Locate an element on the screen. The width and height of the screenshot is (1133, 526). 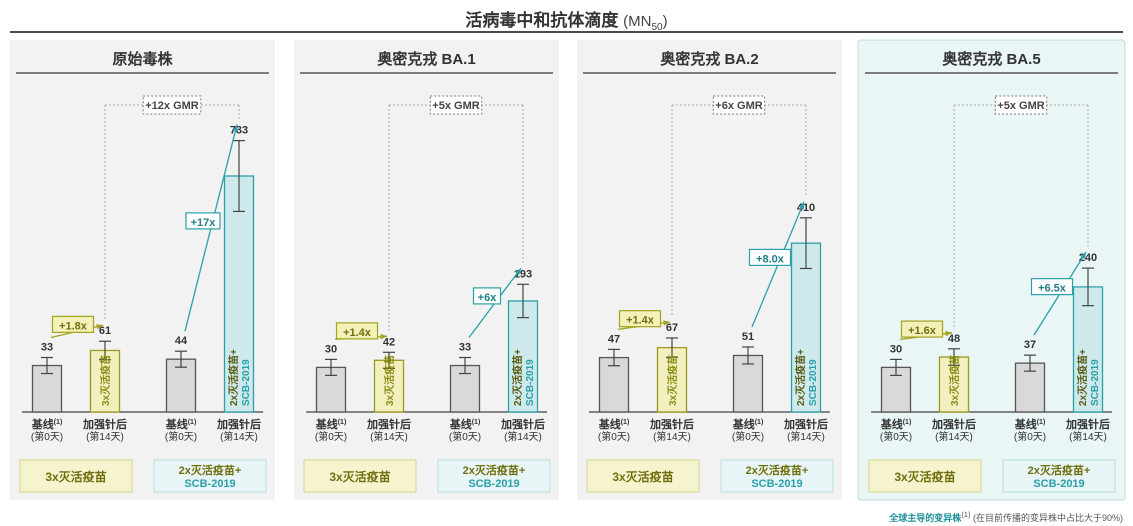
data-label: 44 is located at coordinates (181, 341).